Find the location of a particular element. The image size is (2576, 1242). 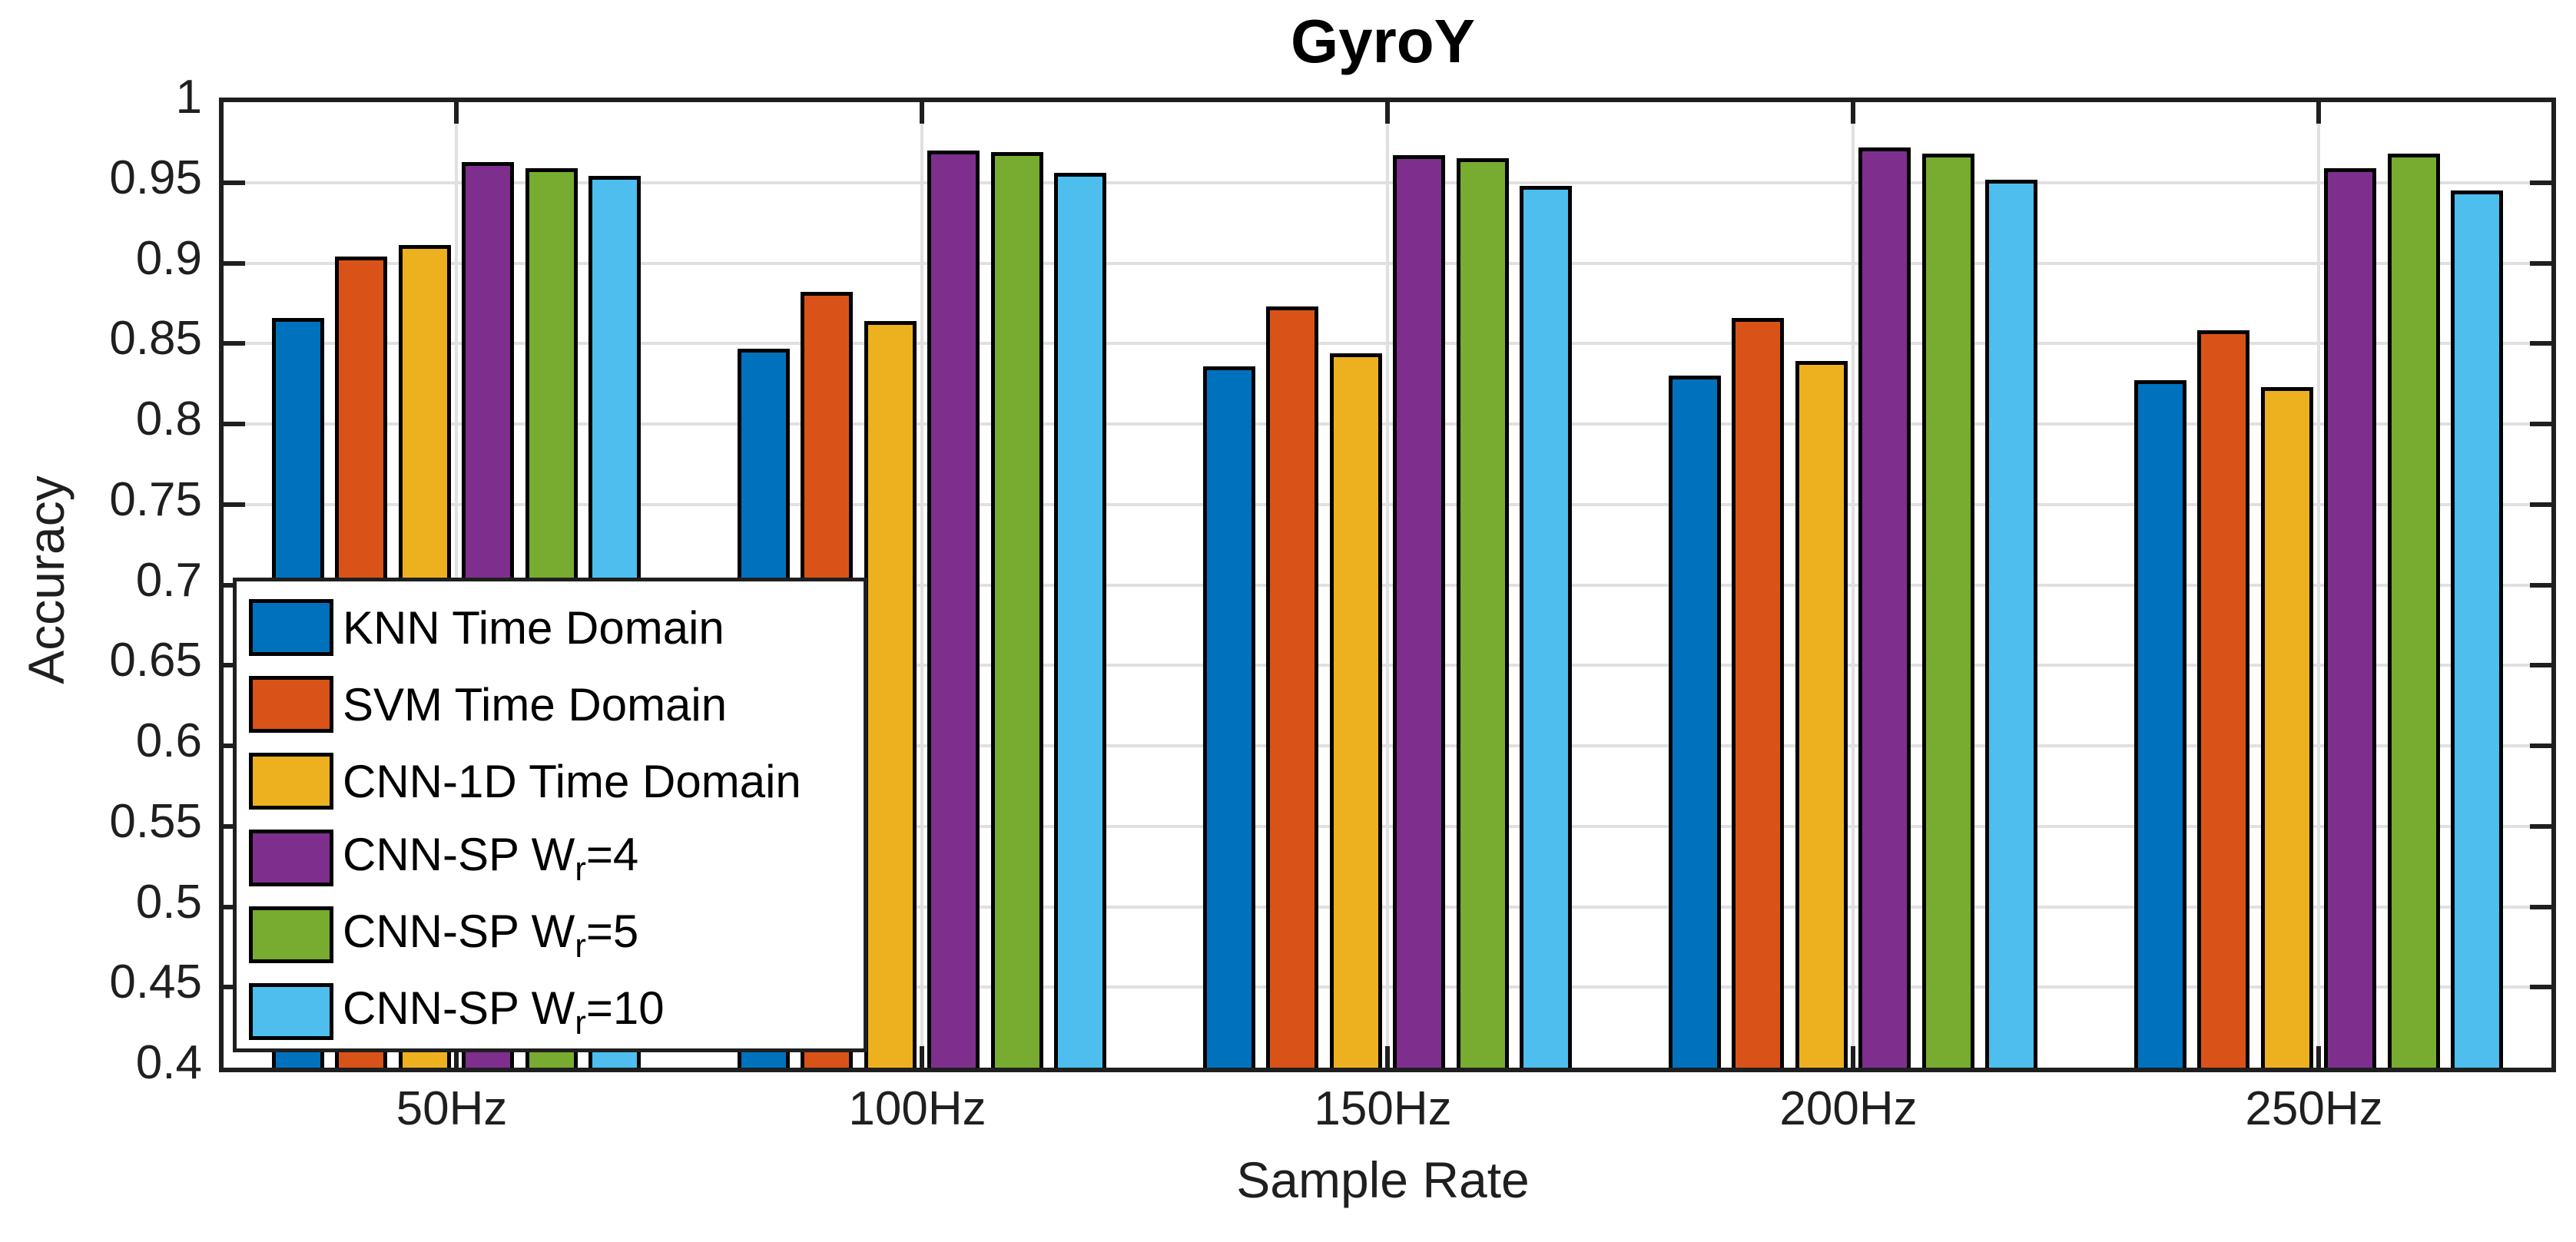

x-tick-label: 200Hz is located at coordinates (1848, 1108).